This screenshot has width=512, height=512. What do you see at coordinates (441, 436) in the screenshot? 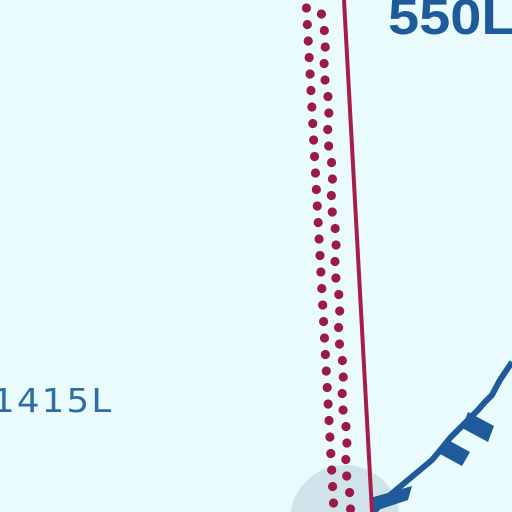
I see `blue-road` at bounding box center [441, 436].